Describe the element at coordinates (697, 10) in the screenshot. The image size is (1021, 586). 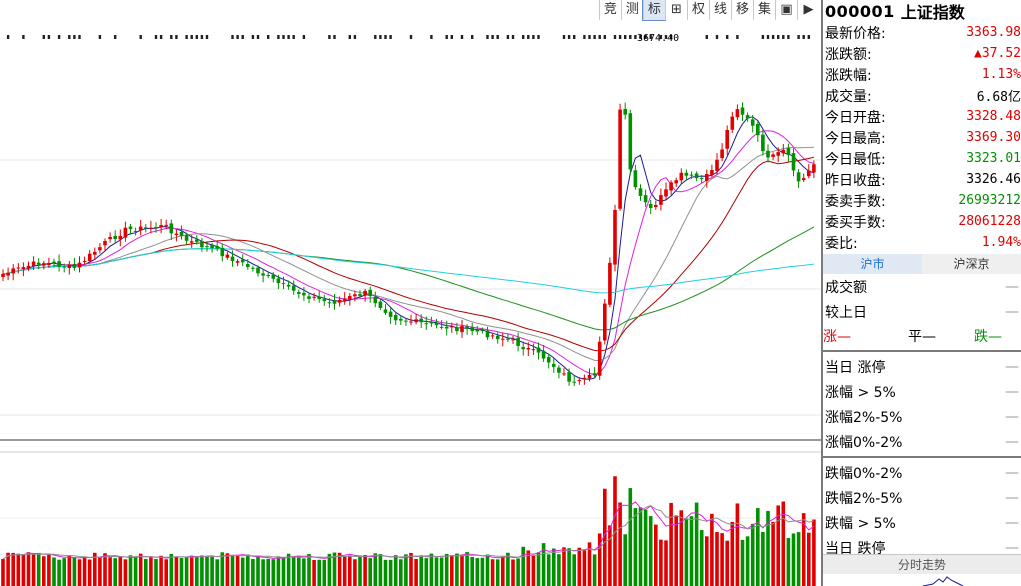
I see `toolbar-button-4: 权` at that location.